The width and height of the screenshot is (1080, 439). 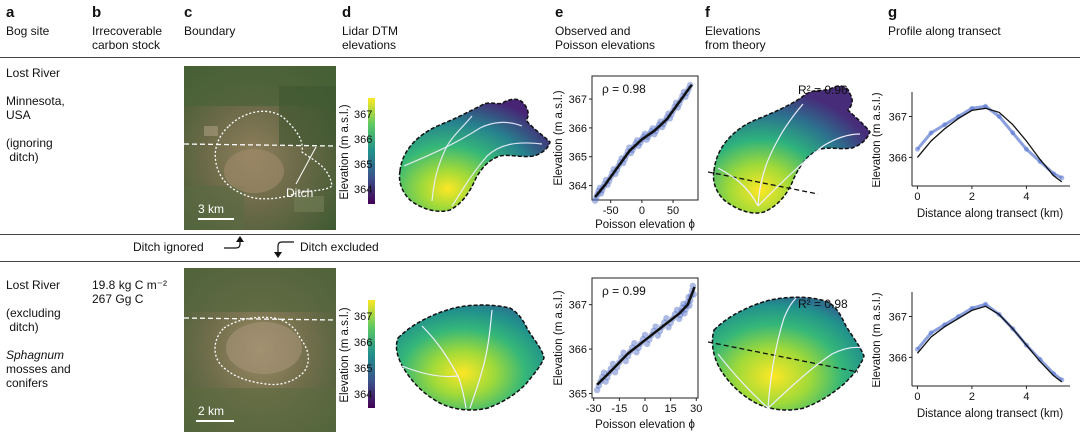 What do you see at coordinates (362, 355) in the screenshot?
I see `colorbar-row2: Elevation (m a.s.l.) 367 366 365 364` at bounding box center [362, 355].